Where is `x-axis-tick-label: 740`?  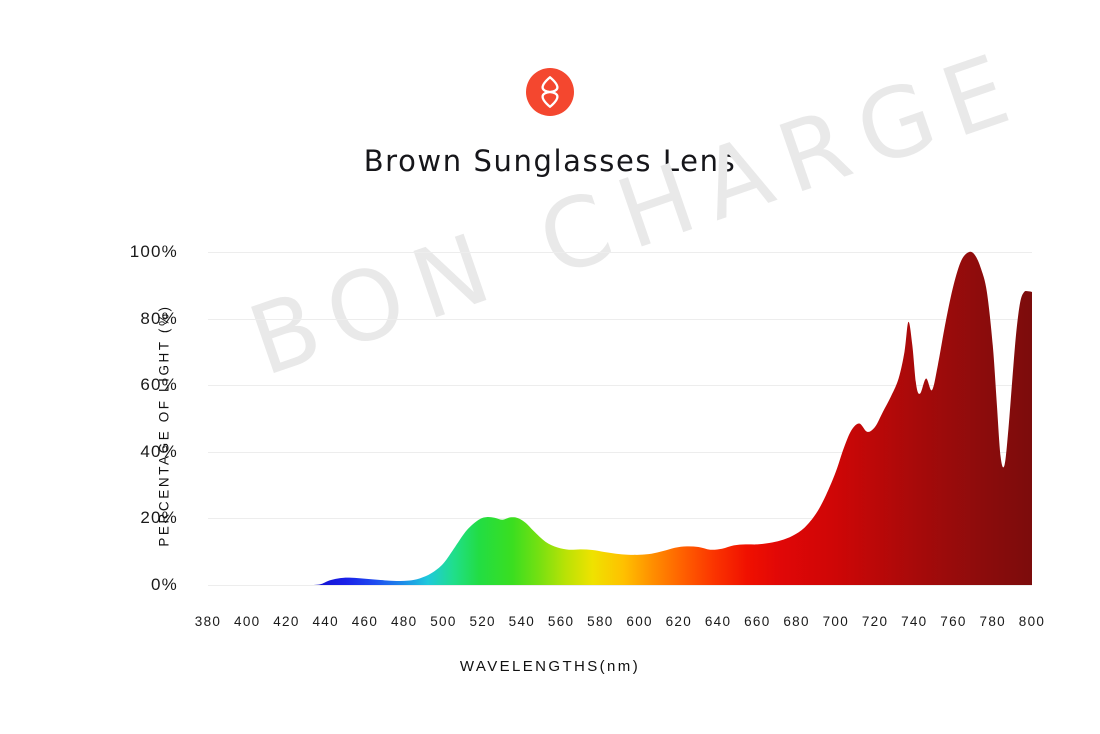
x-axis-tick-label: 740 is located at coordinates (914, 621).